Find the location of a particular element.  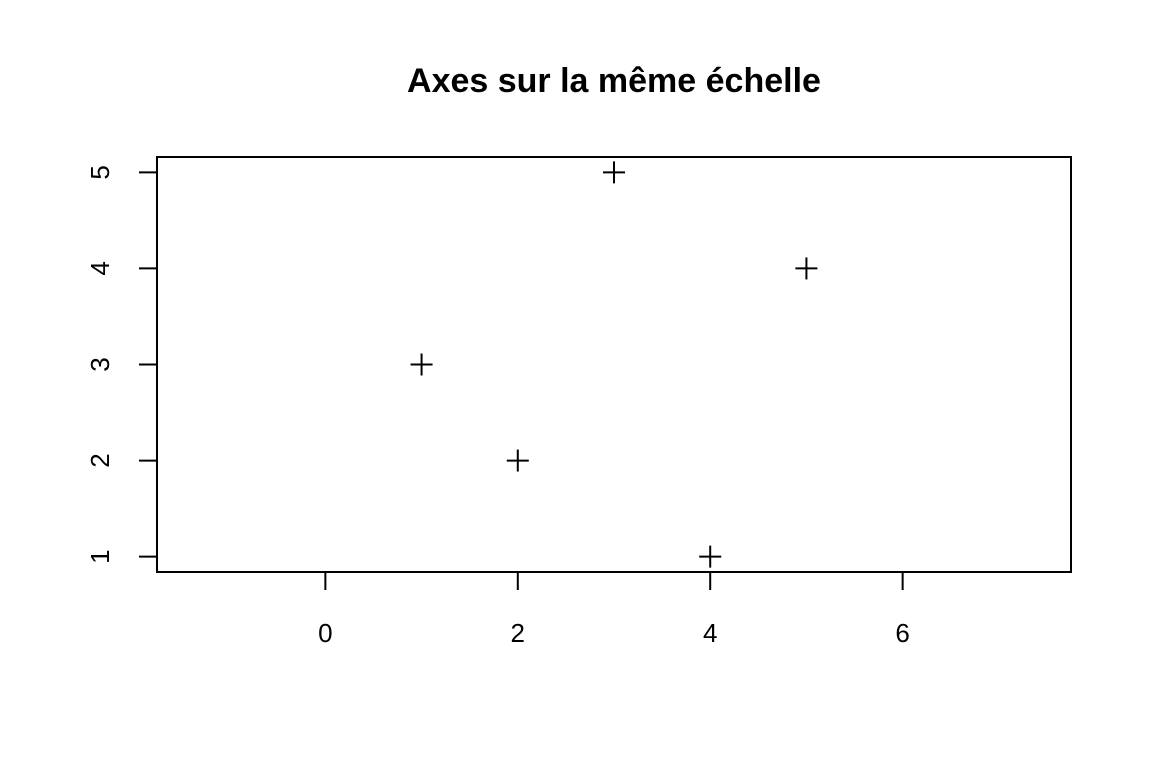

x-tick-label: 6 is located at coordinates (902, 633).